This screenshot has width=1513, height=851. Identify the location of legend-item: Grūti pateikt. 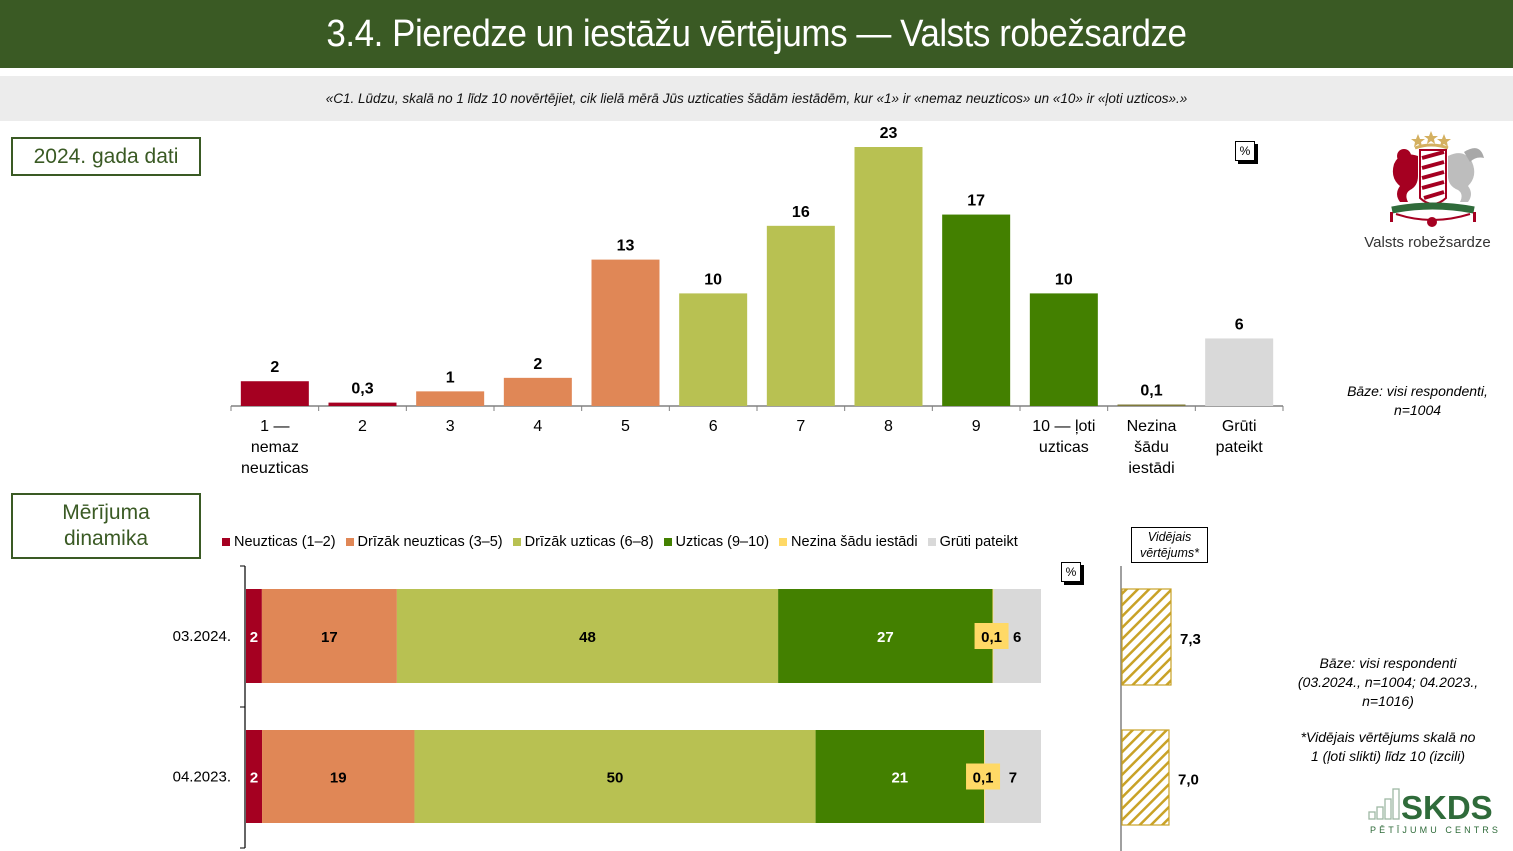
(972, 542).